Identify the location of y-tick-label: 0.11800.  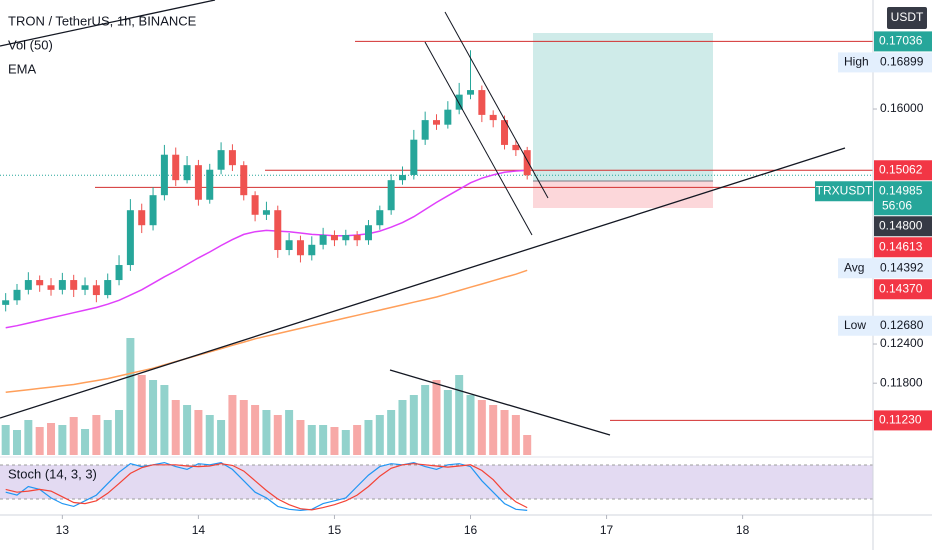
(901, 382).